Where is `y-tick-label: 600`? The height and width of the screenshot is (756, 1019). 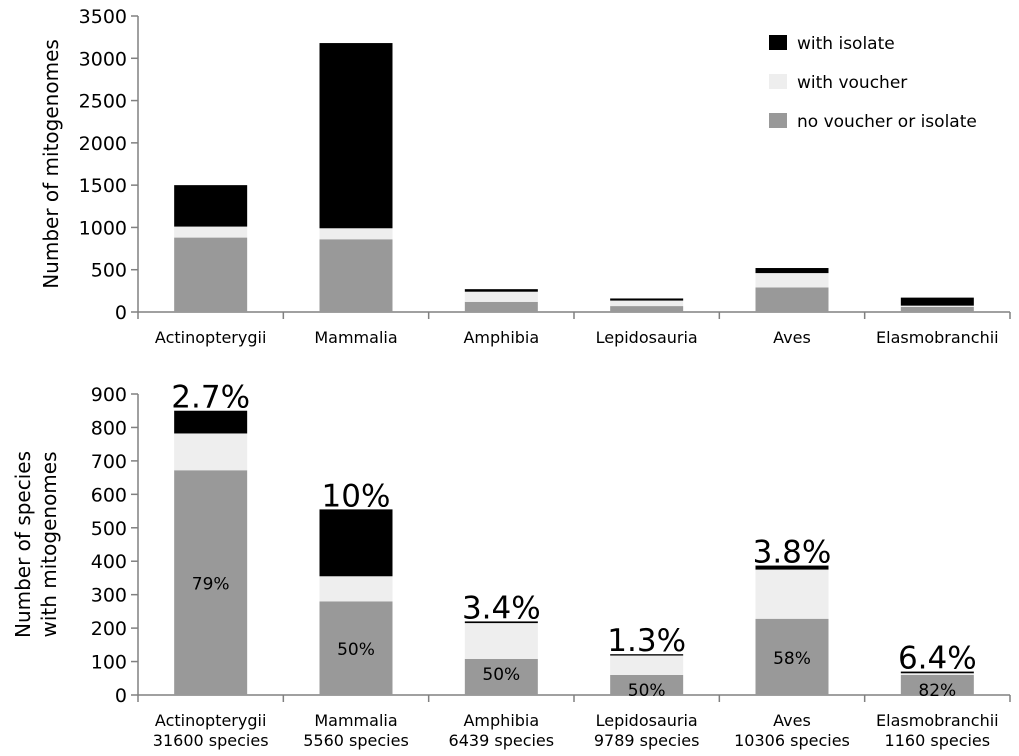 y-tick-label: 600 is located at coordinates (109, 495).